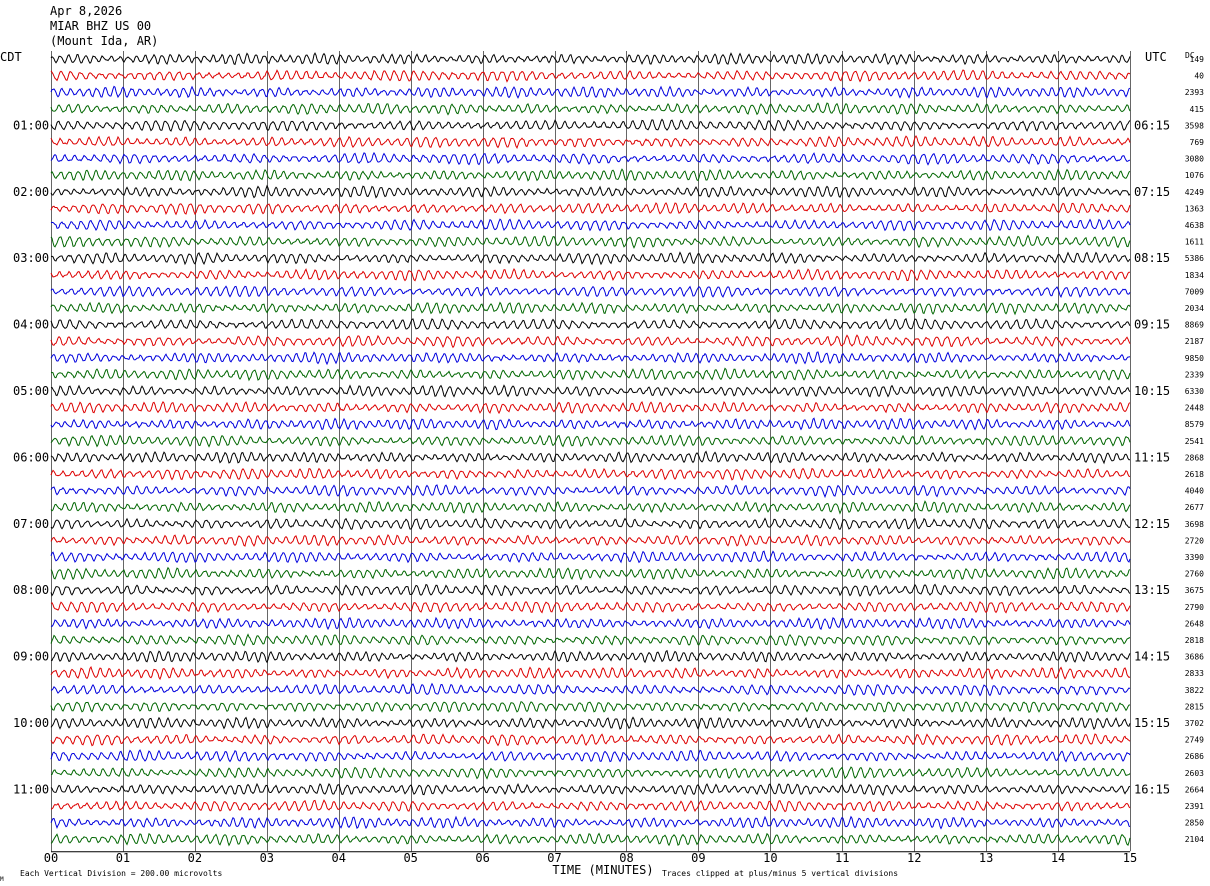 Image resolution: width=1210 pixels, height=886 pixels. I want to click on dc-offset-label: 2034, so click(1194, 308).